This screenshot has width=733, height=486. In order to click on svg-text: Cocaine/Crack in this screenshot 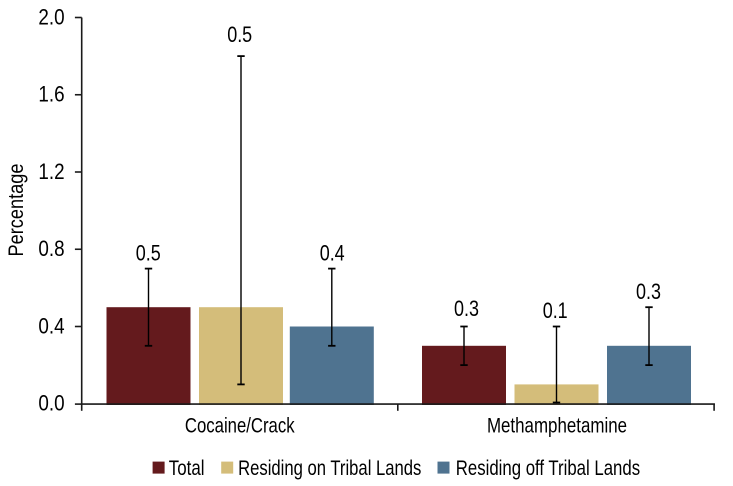, I will do `click(240, 425)`.